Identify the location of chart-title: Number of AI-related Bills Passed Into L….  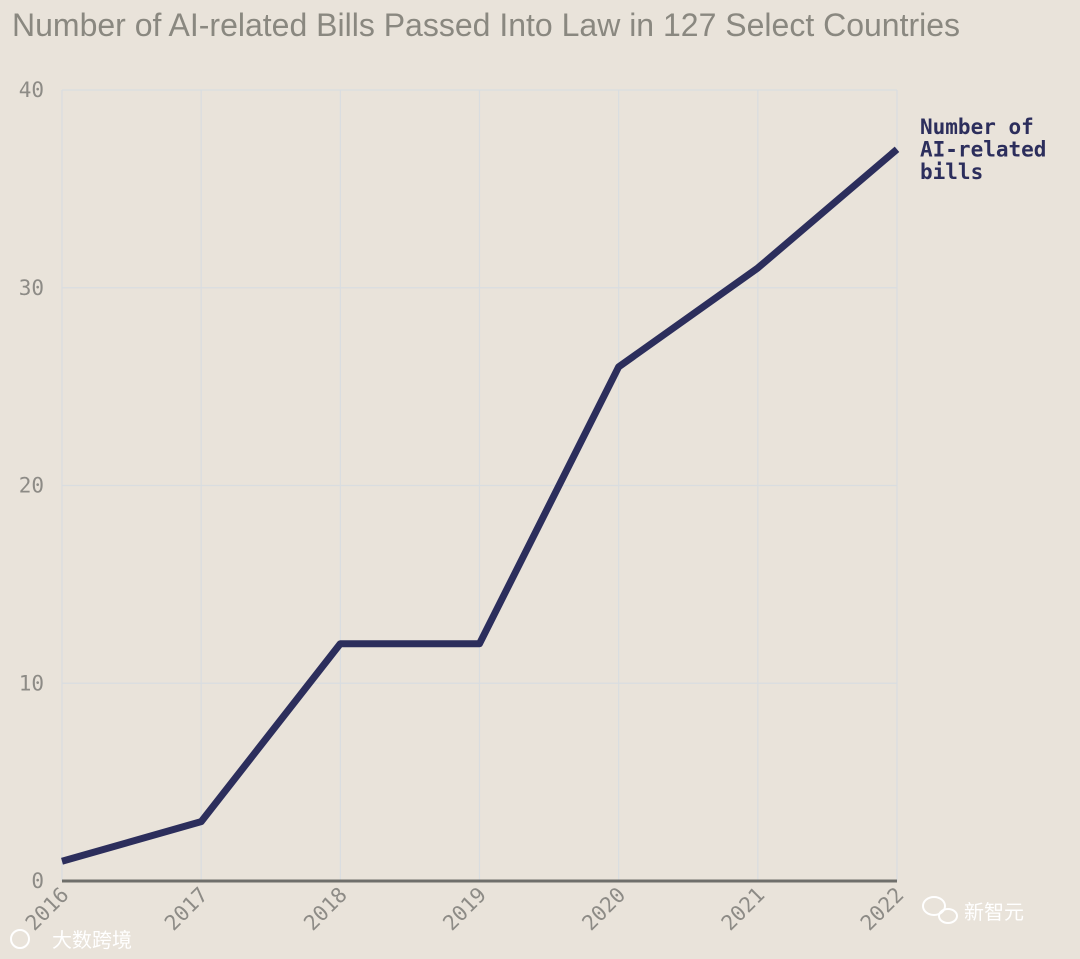
(486, 25).